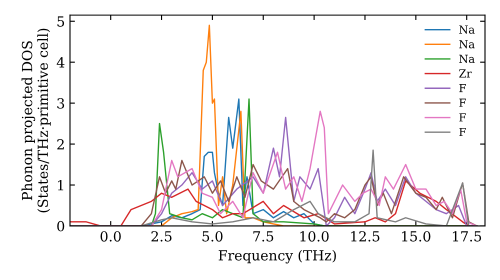  What do you see at coordinates (60, 62) in the screenshot?
I see `y-tick-label: 4` at bounding box center [60, 62].